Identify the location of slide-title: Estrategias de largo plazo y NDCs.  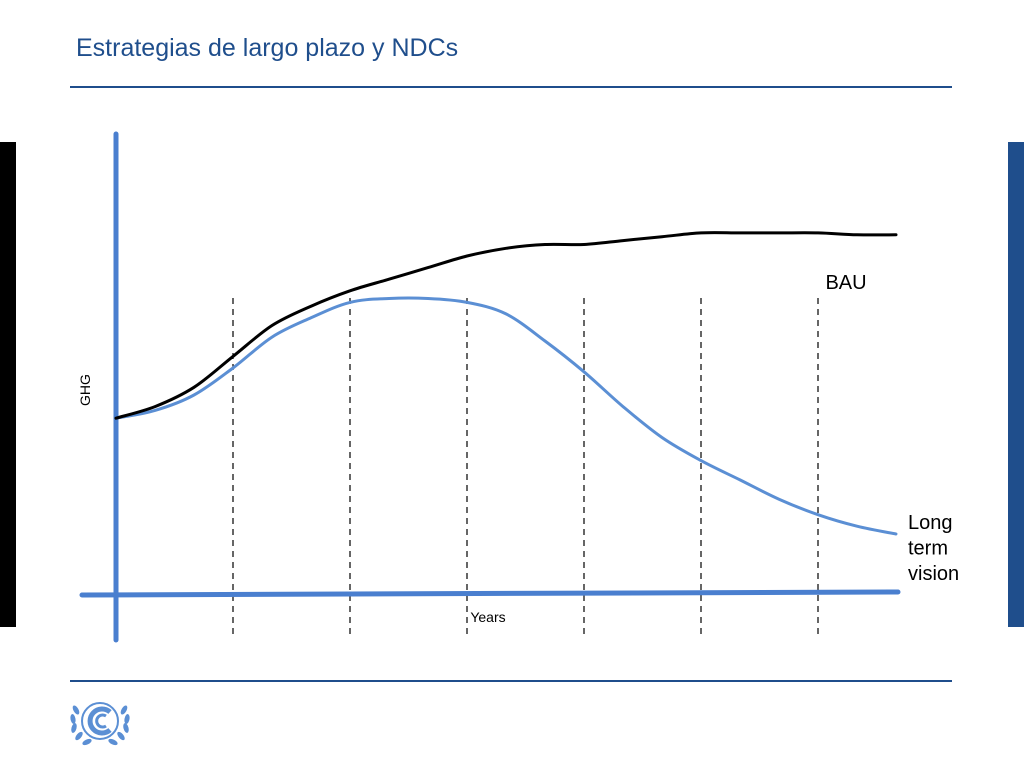
(267, 48).